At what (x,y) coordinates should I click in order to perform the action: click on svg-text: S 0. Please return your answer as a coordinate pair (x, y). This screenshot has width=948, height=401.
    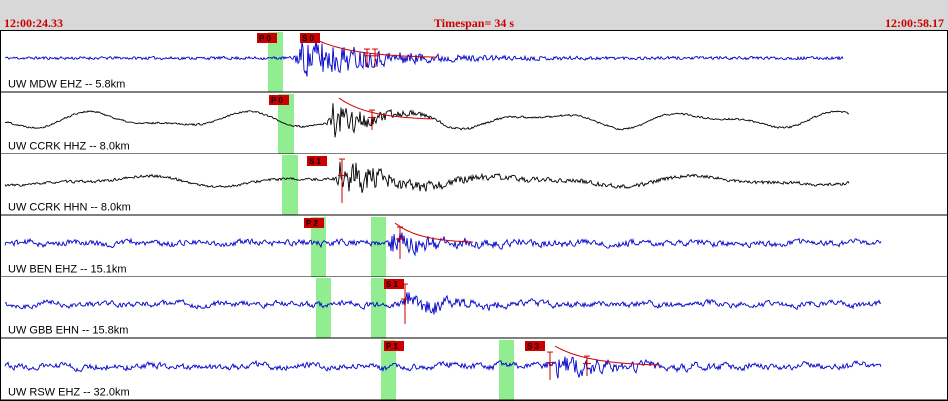
    Looking at the image, I should click on (308, 38).